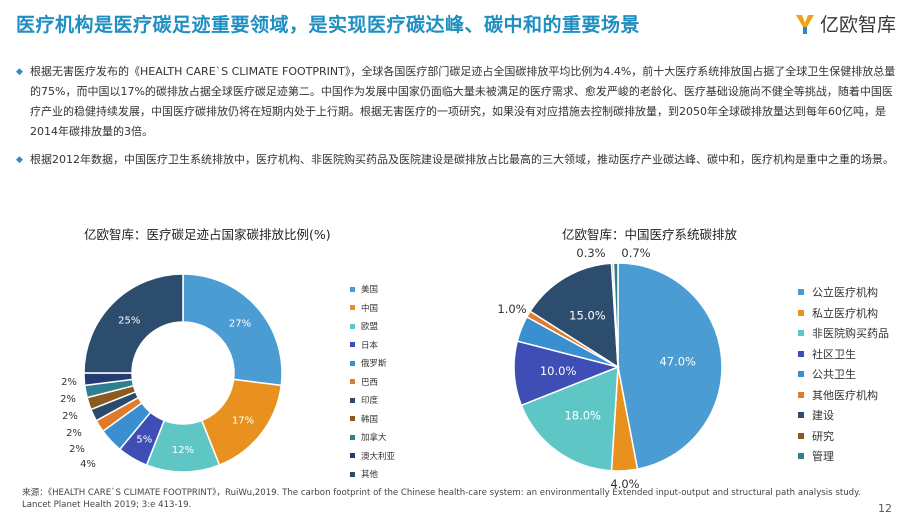  I want to click on legend-item: 建设, so click(843, 415).